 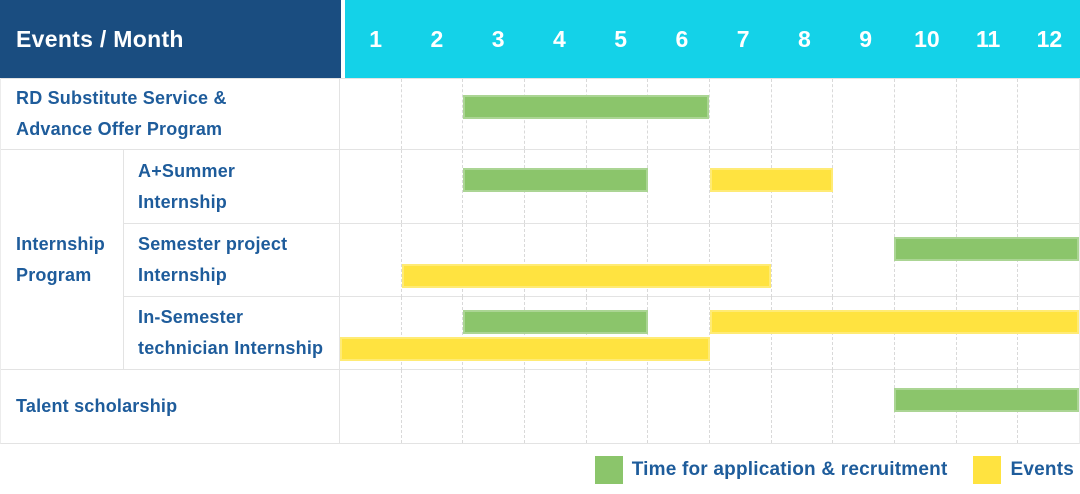 What do you see at coordinates (1049, 38) in the screenshot?
I see `month-label: 12` at bounding box center [1049, 38].